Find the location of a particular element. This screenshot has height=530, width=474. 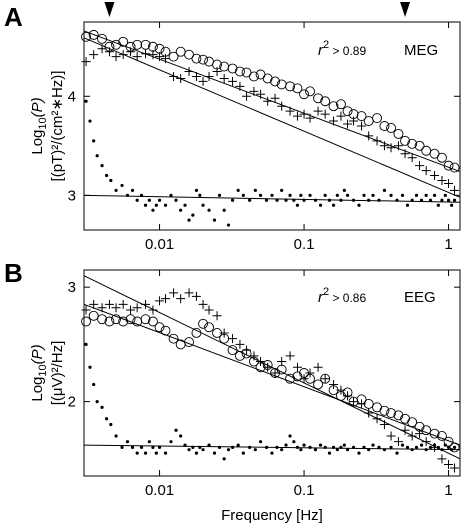

y-tick-label-a: 3 is located at coordinates (72, 195).